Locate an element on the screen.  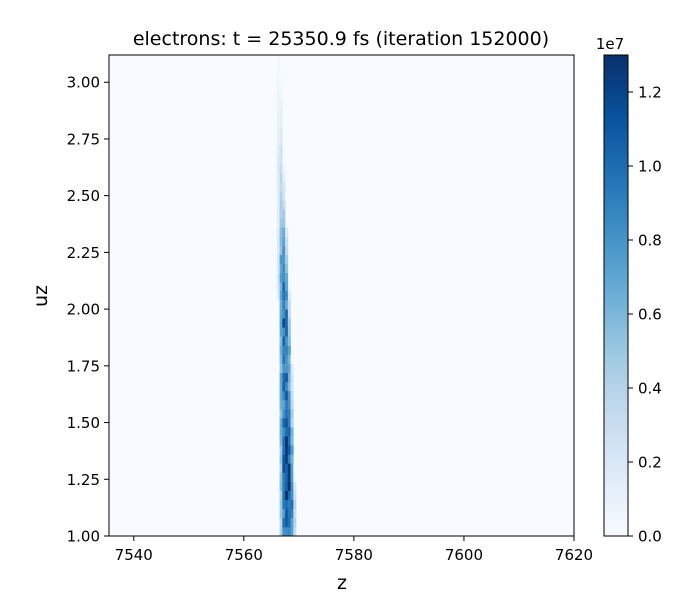
x-tick-label: 7540 is located at coordinates (134, 555).